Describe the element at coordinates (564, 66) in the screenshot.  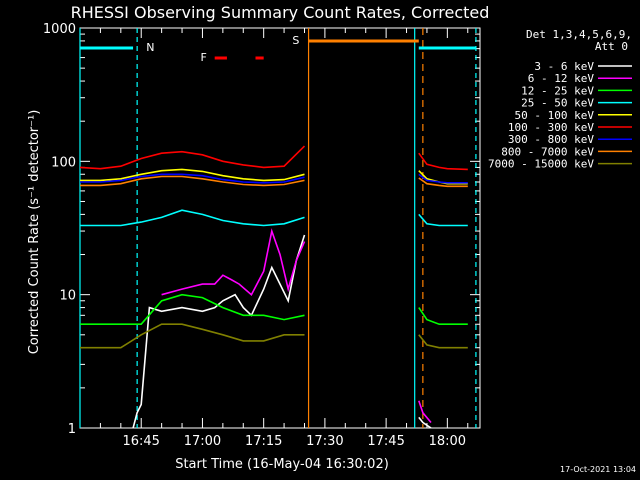
I see `legend-entry-label: 3 - 6 keV` at that location.